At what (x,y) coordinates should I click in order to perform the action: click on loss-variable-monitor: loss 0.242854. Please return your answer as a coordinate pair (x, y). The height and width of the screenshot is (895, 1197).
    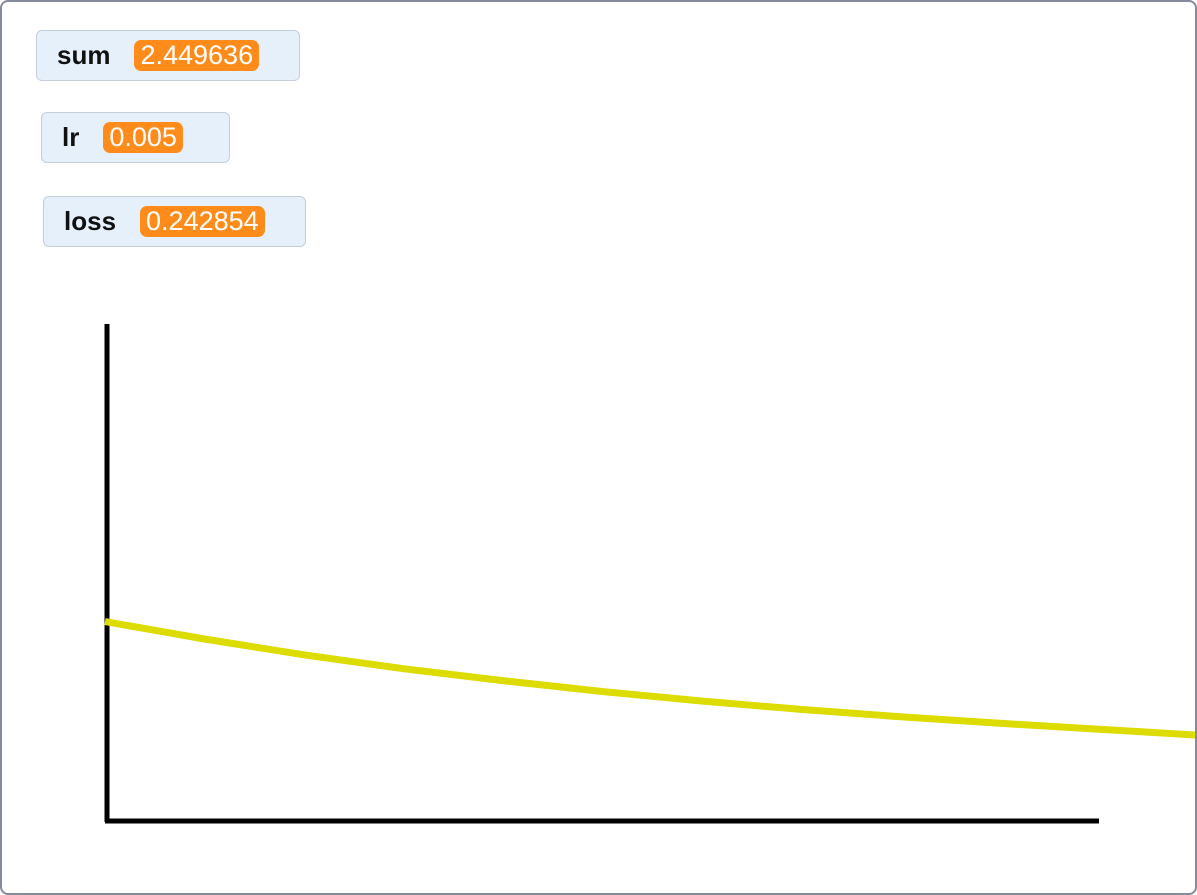
    Looking at the image, I should click on (174, 221).